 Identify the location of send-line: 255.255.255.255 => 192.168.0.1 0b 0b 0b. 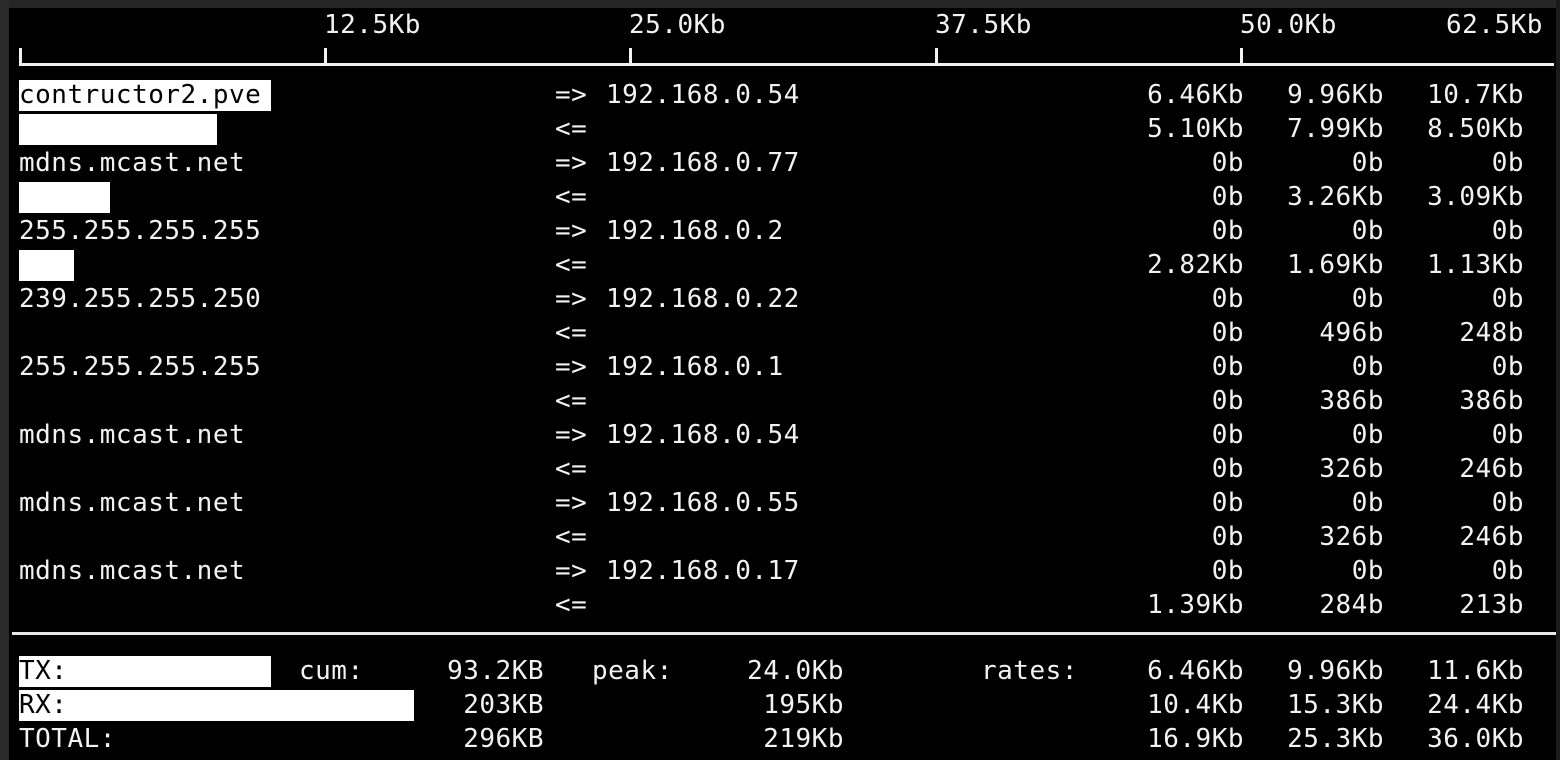
(782, 367).